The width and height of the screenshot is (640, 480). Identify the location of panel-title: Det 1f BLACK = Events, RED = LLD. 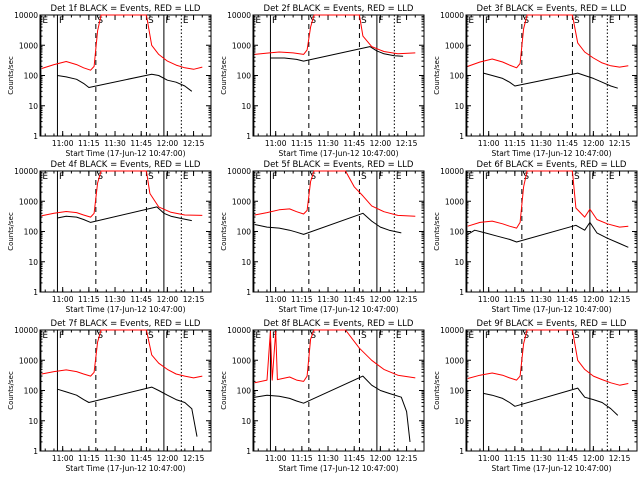
(126, 9).